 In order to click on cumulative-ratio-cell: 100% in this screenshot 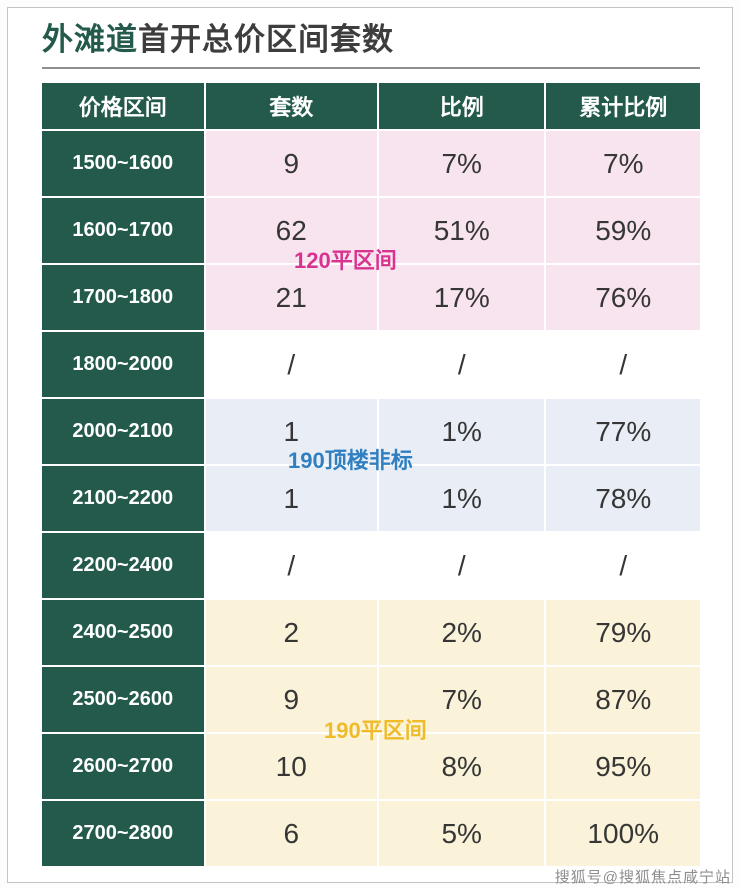, I will do `click(623, 833)`.